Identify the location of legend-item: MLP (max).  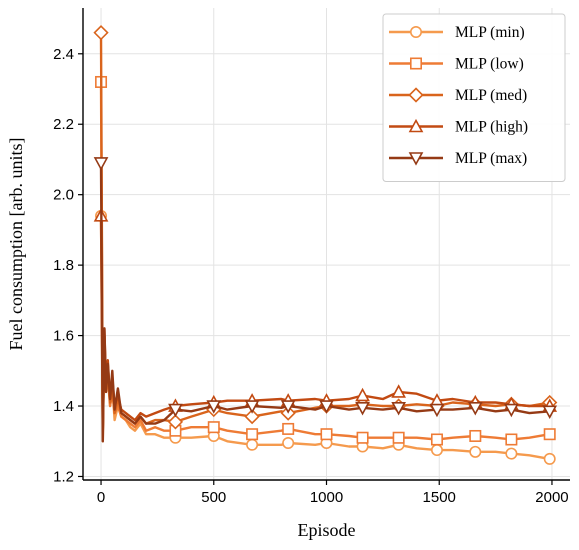
(458, 158).